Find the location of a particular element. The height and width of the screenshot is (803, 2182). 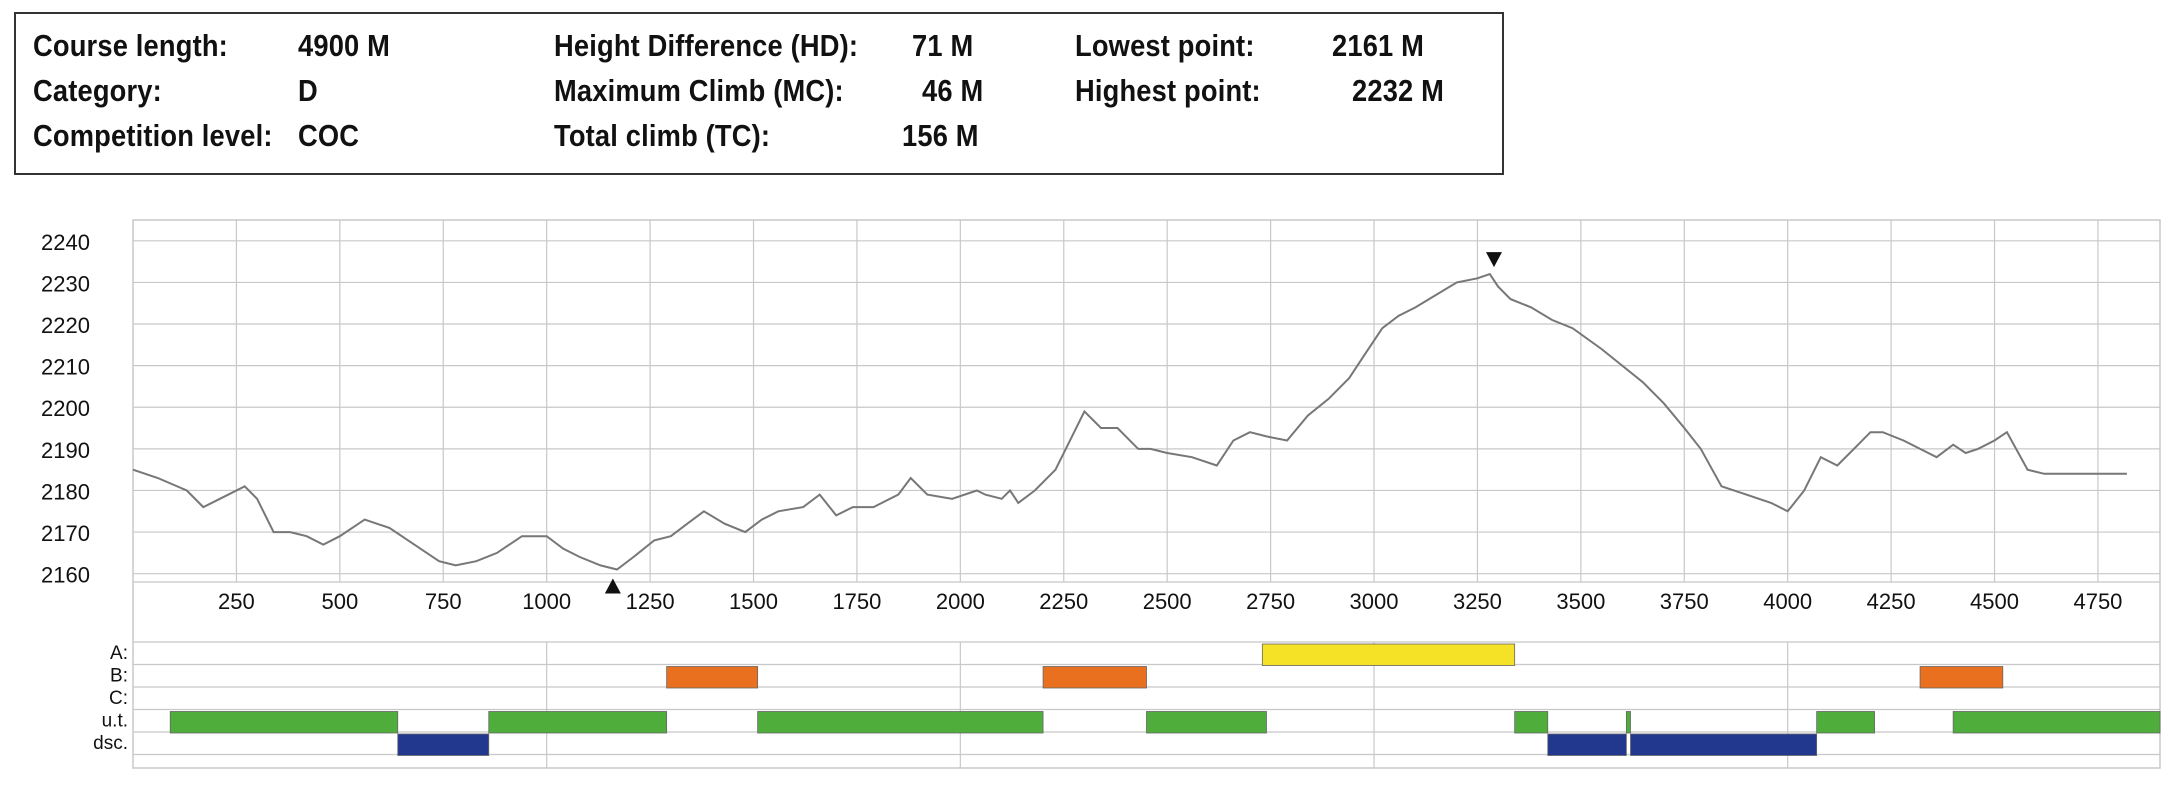

band-row-label: dsc. is located at coordinates (110, 743).